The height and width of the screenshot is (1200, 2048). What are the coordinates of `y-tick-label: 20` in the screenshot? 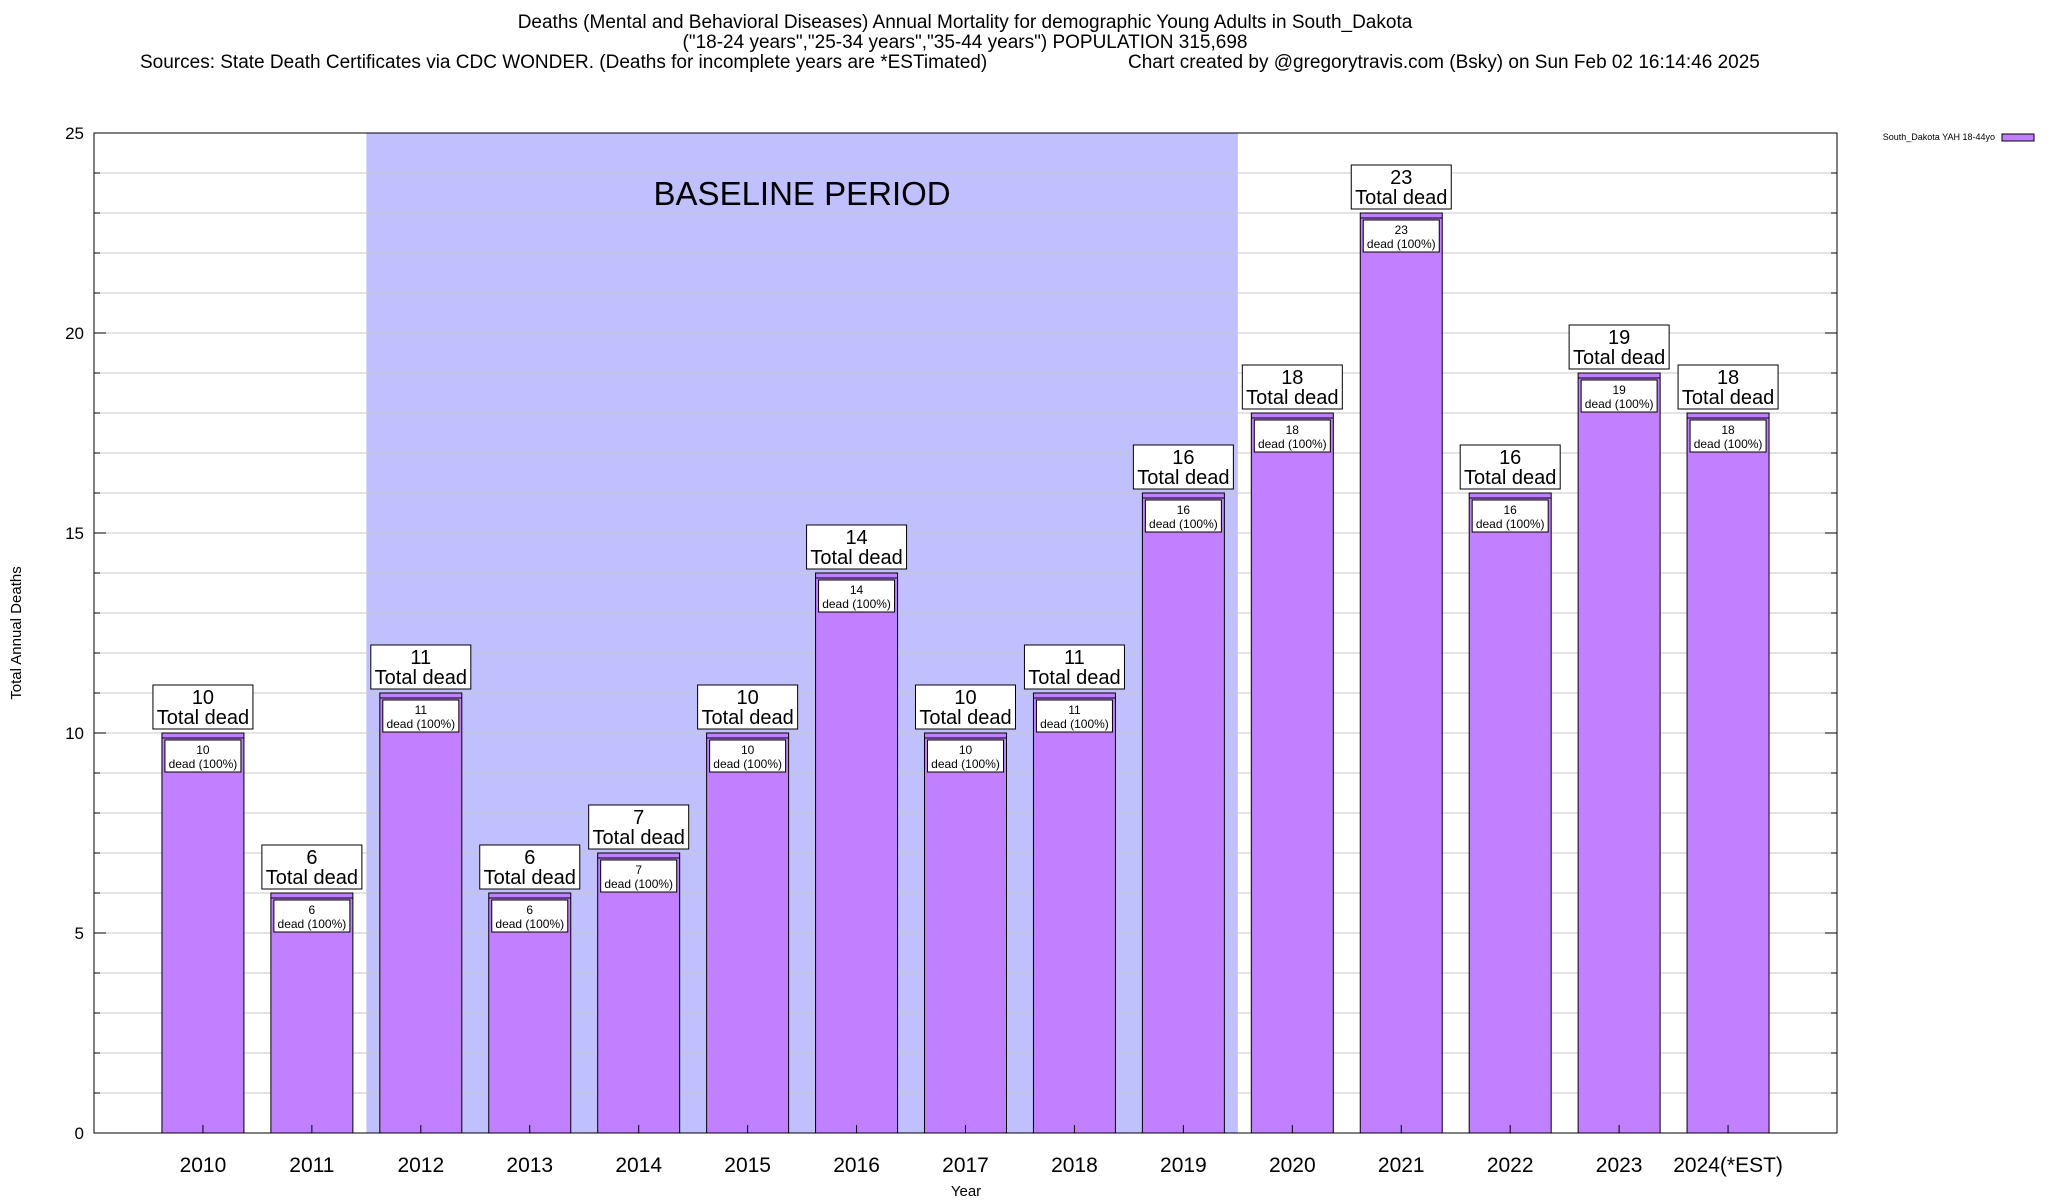 It's located at (74, 333).